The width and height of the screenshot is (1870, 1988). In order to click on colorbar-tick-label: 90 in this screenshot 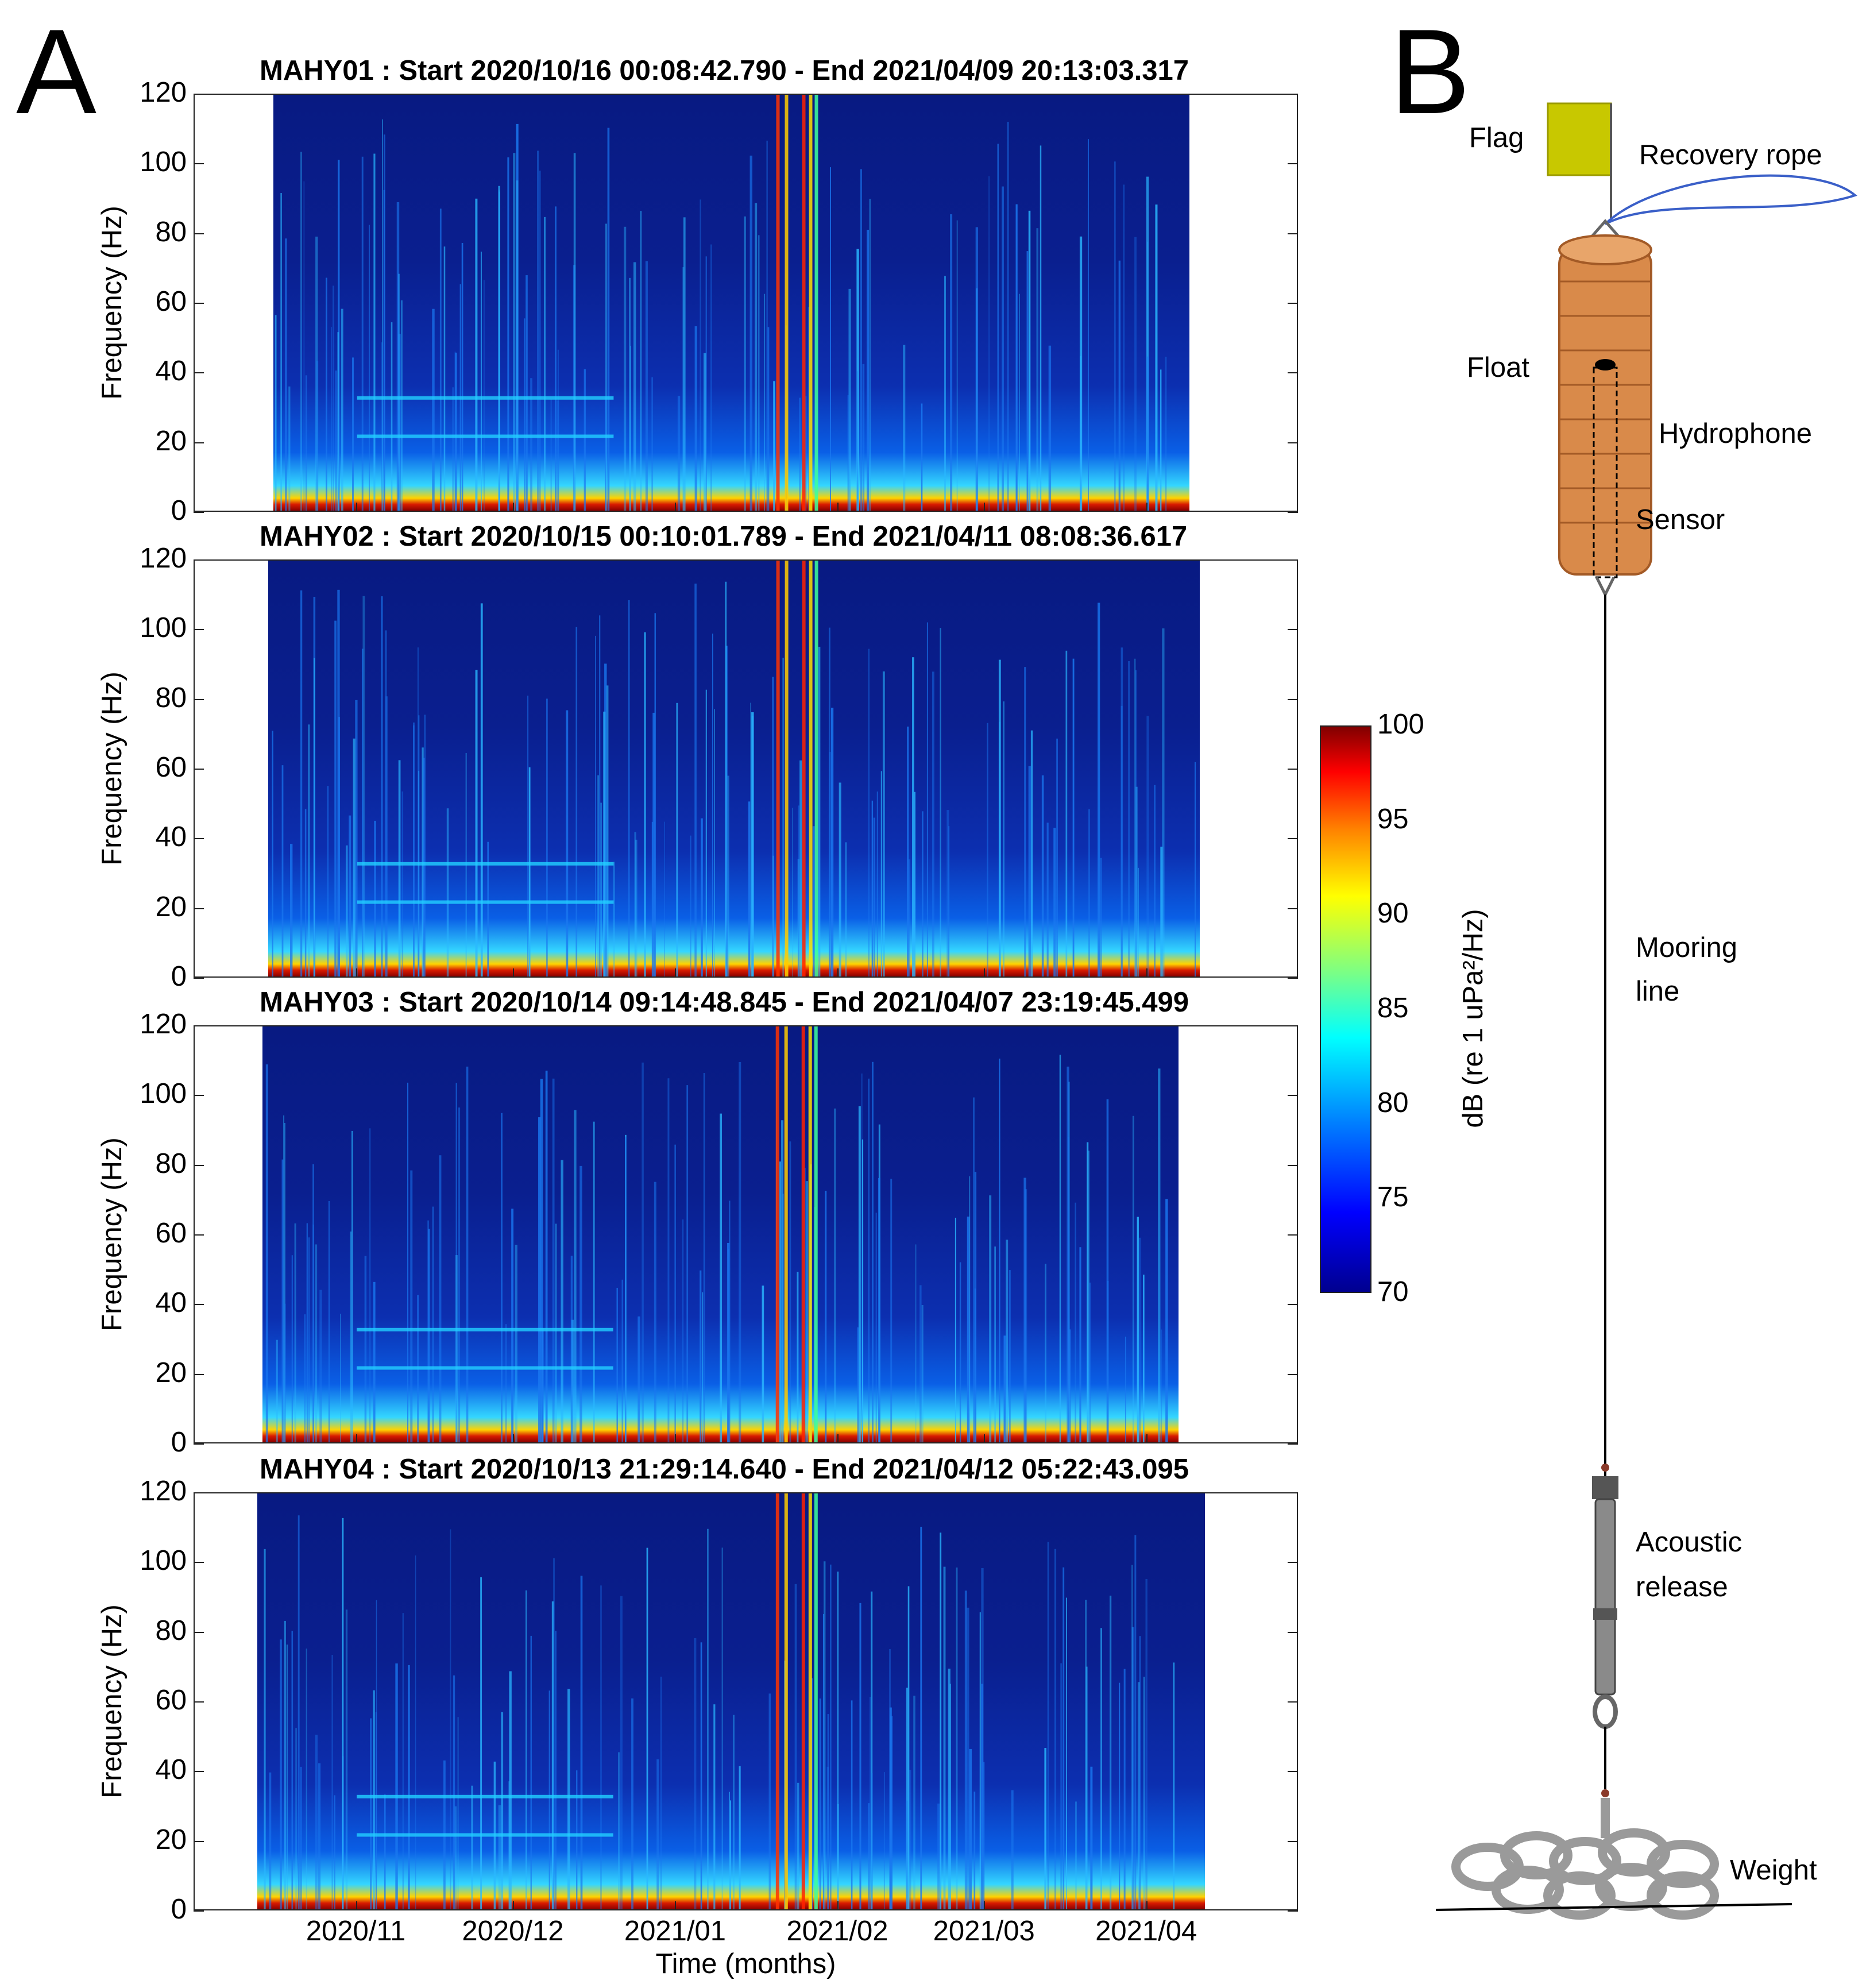, I will do `click(1393, 914)`.